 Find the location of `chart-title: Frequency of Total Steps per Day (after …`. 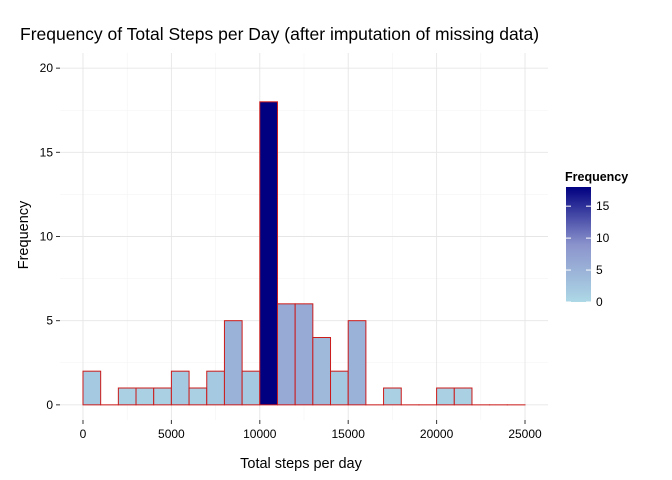

chart-title: Frequency of Total Steps per Day (after … is located at coordinates (279, 34).